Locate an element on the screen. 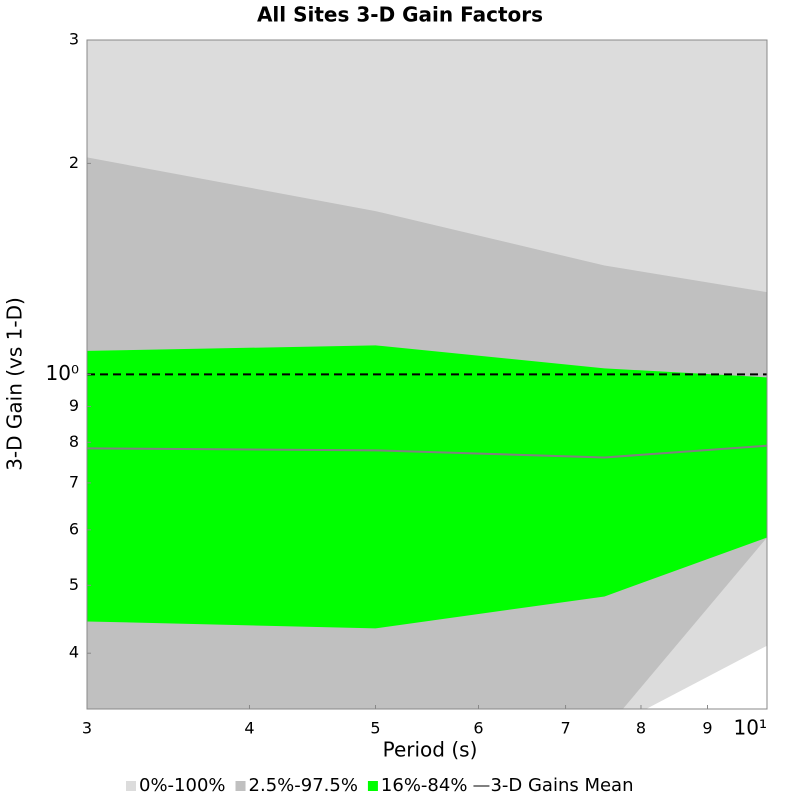 Image resolution: width=800 pixels, height=804 pixels. x-tick-label: 10¹ is located at coordinates (750, 728).